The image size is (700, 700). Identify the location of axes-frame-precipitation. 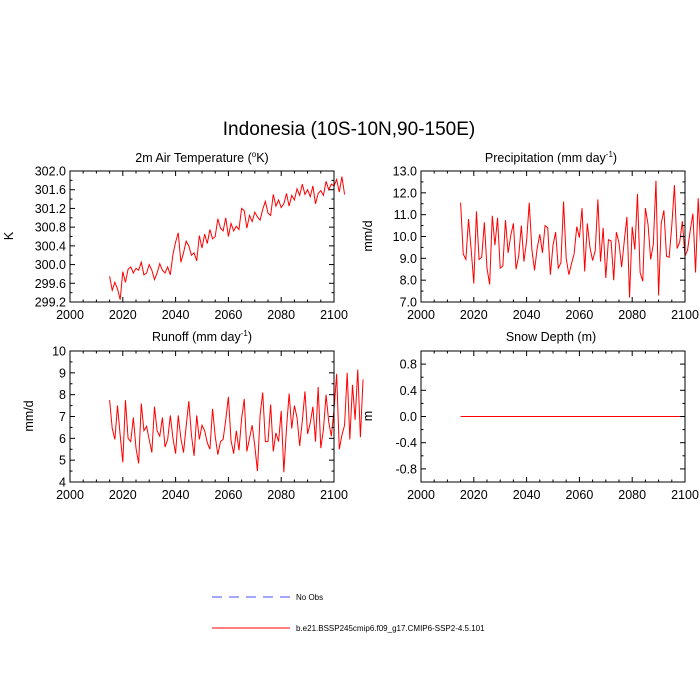
(553, 236).